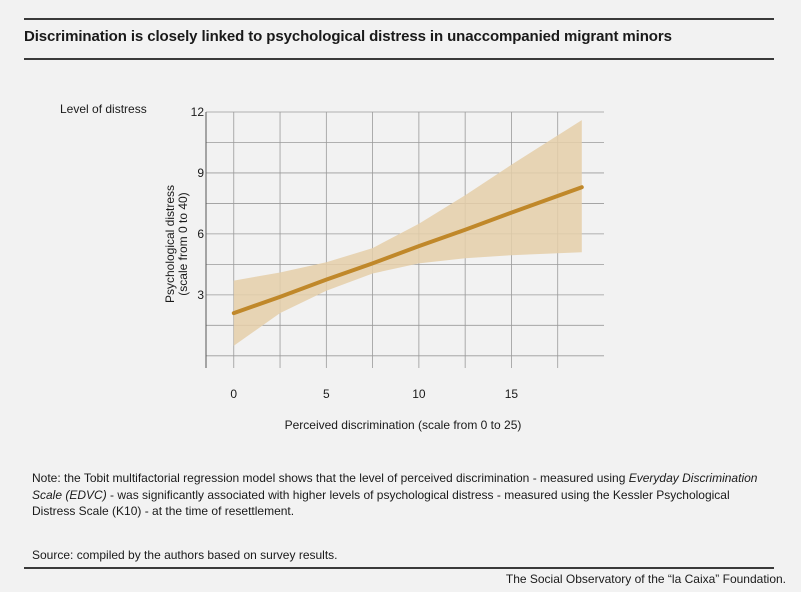 This screenshot has width=801, height=592. What do you see at coordinates (200, 173) in the screenshot?
I see `y-tick-label: 9` at bounding box center [200, 173].